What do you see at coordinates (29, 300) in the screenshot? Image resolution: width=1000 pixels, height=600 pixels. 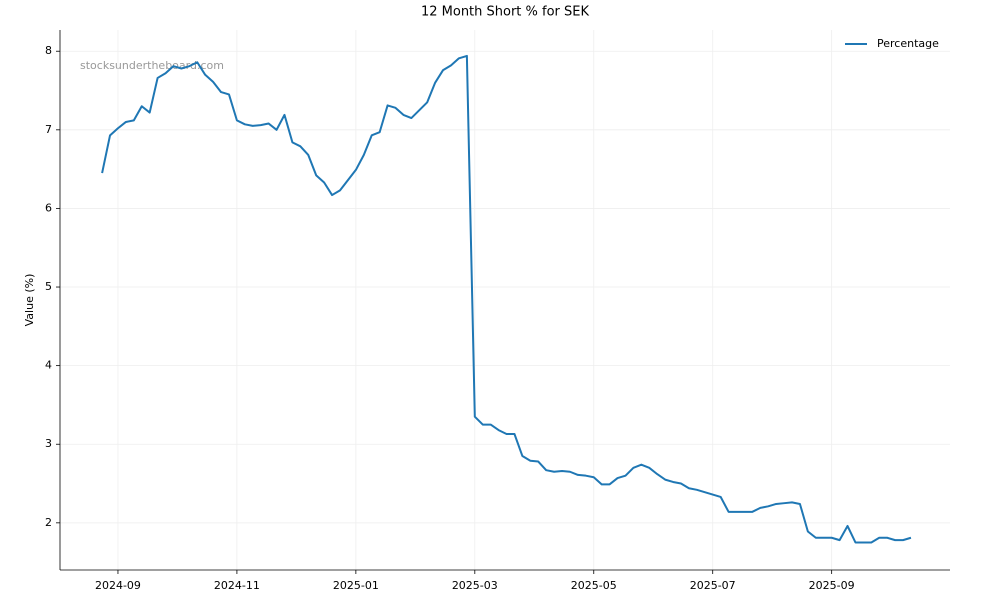 I see `y-axis-label: Value (%)` at bounding box center [29, 300].